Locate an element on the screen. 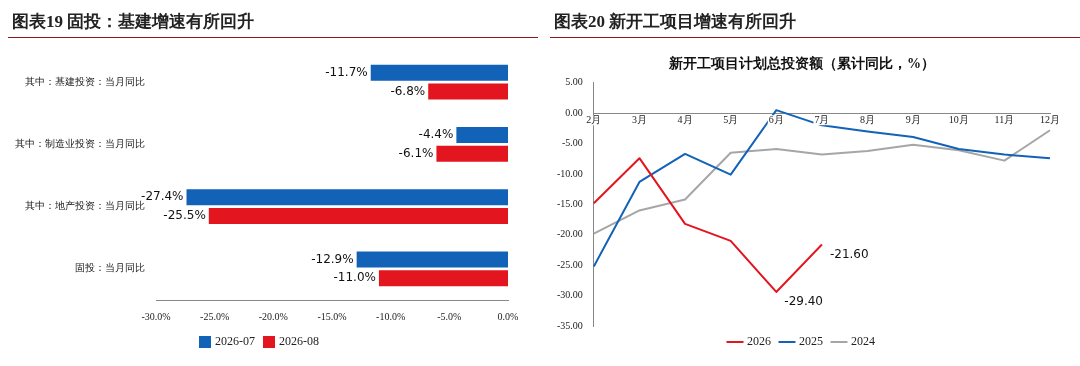 This screenshot has height=366, width=1080. chart-title: 图表20 新开工项目增速有所回升 is located at coordinates (815, 23).